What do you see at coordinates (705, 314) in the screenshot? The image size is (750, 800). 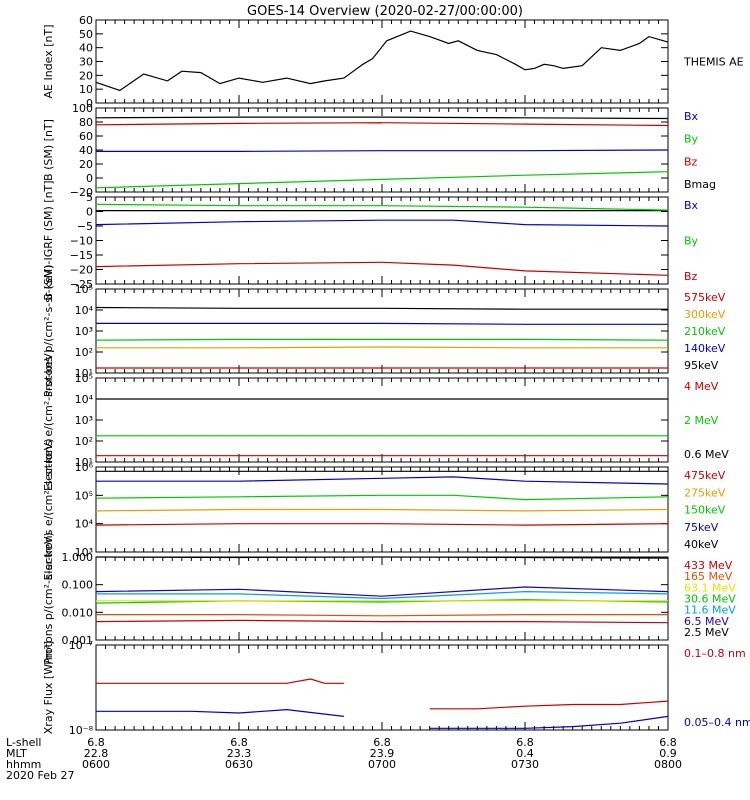 I see `legend-entry: 300keV` at bounding box center [705, 314].